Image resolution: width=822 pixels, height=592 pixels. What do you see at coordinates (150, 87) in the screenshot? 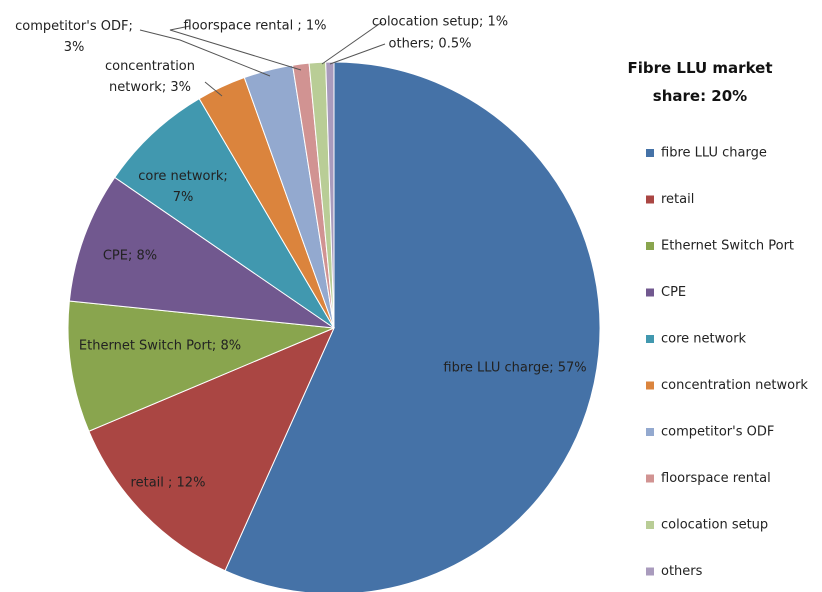
I see `label-line: network; 3%` at bounding box center [150, 87].